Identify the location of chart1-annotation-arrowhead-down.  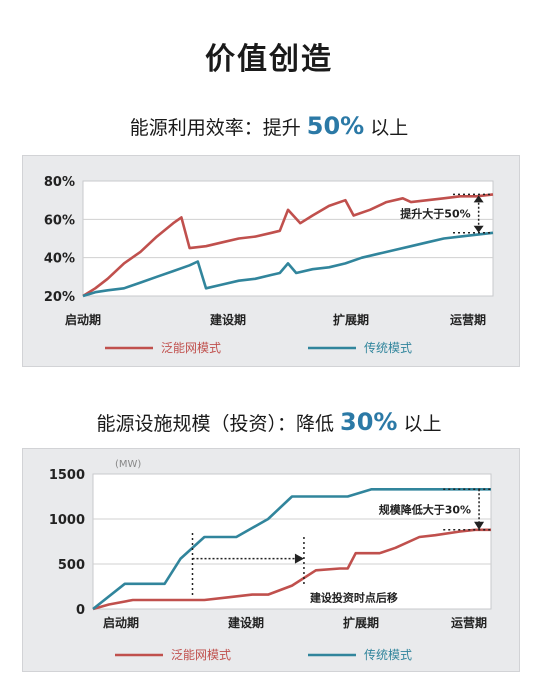
(478, 229).